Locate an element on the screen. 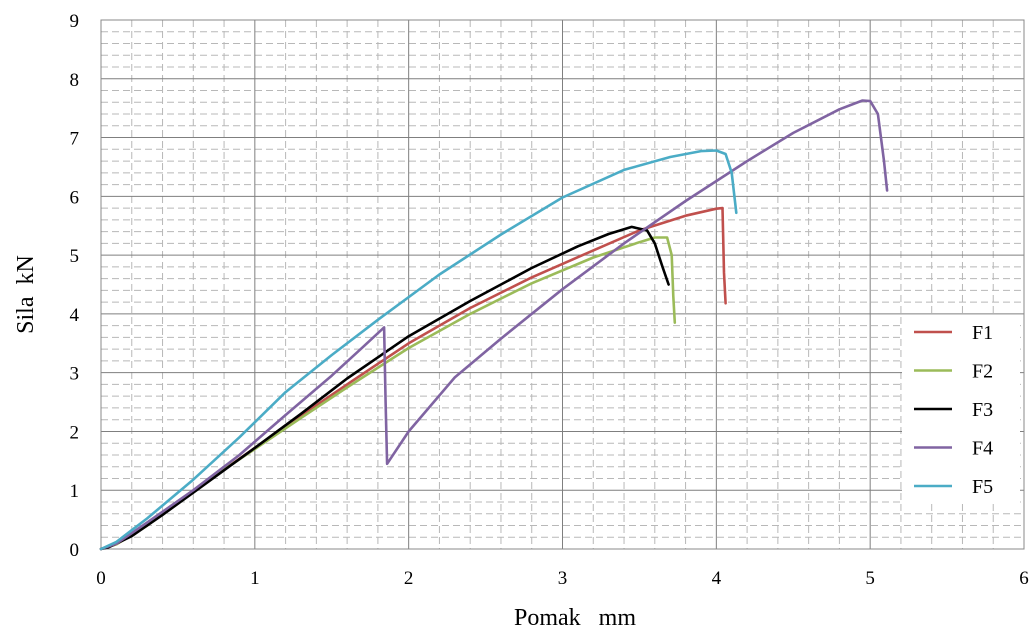 The height and width of the screenshot is (629, 1035). legend-label-f3: F3 is located at coordinates (982, 410).